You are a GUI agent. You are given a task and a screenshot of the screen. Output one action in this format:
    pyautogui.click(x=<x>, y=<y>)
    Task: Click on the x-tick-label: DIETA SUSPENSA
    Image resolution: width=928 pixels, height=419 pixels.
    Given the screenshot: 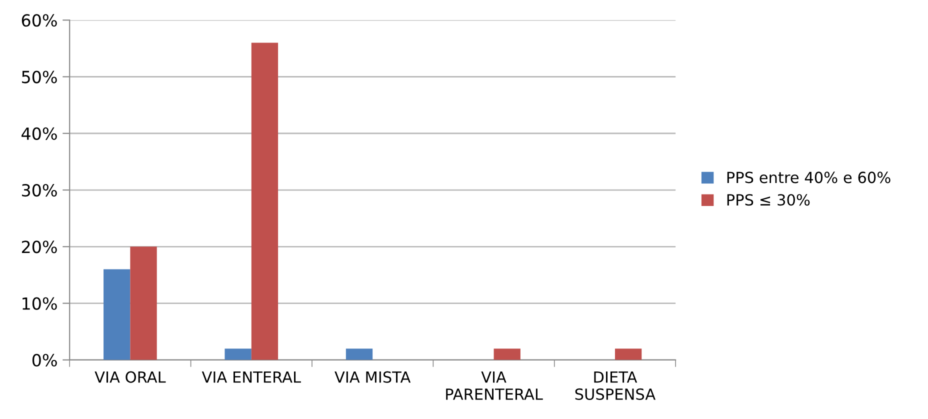 What is the action you would take?
    pyautogui.click(x=615, y=386)
    